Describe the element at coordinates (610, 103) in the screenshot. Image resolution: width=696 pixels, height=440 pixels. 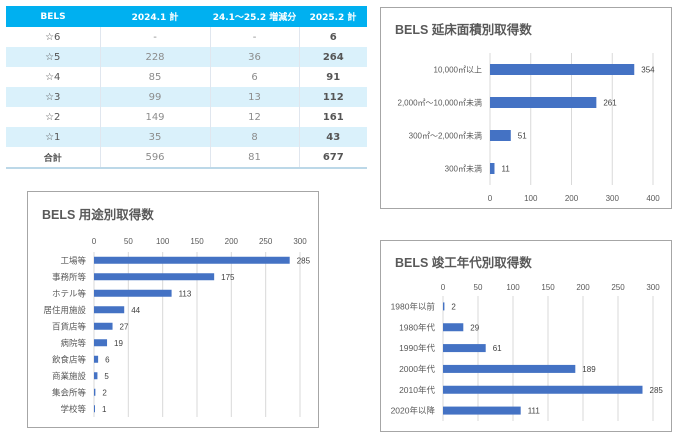
I see `data-label: 261` at that location.